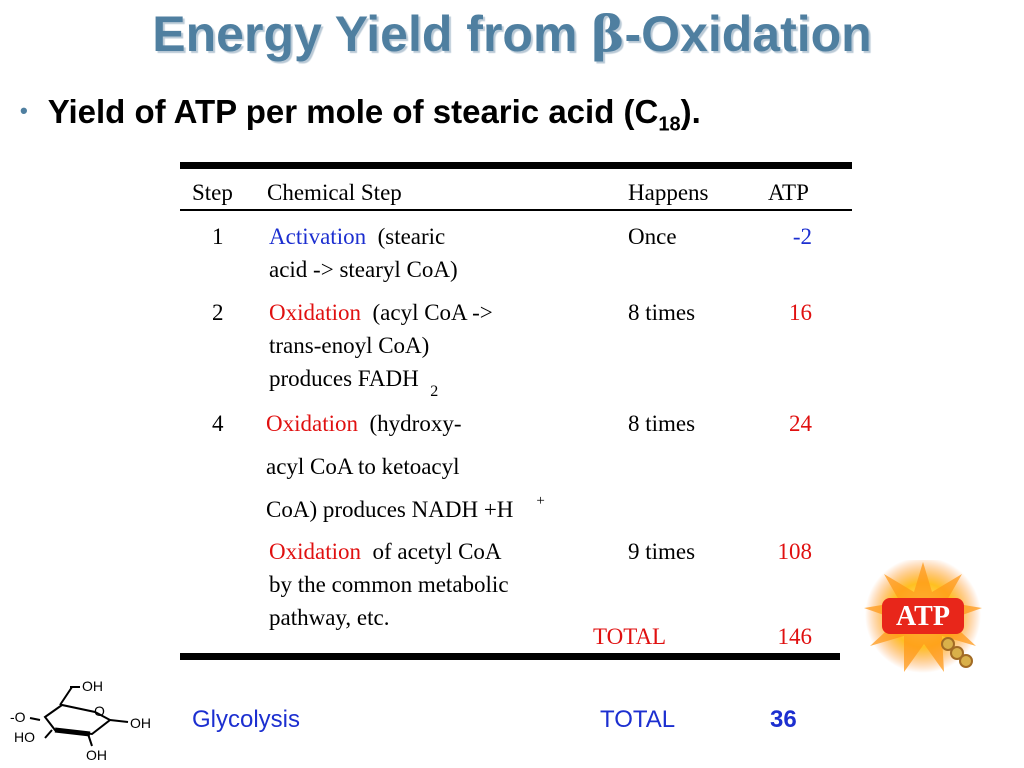  What do you see at coordinates (329, 617) in the screenshot?
I see `row4-desc3: pathway, etc.` at bounding box center [329, 617].